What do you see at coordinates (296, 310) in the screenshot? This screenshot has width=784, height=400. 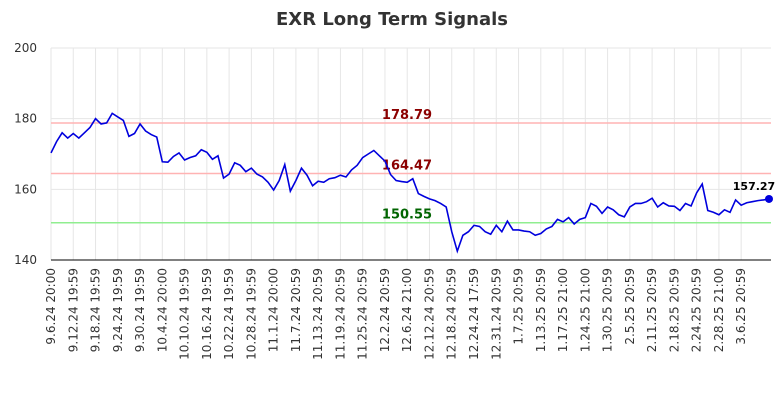 I see `x-tick-label: 11.7.24 20:59` at bounding box center [296, 310].